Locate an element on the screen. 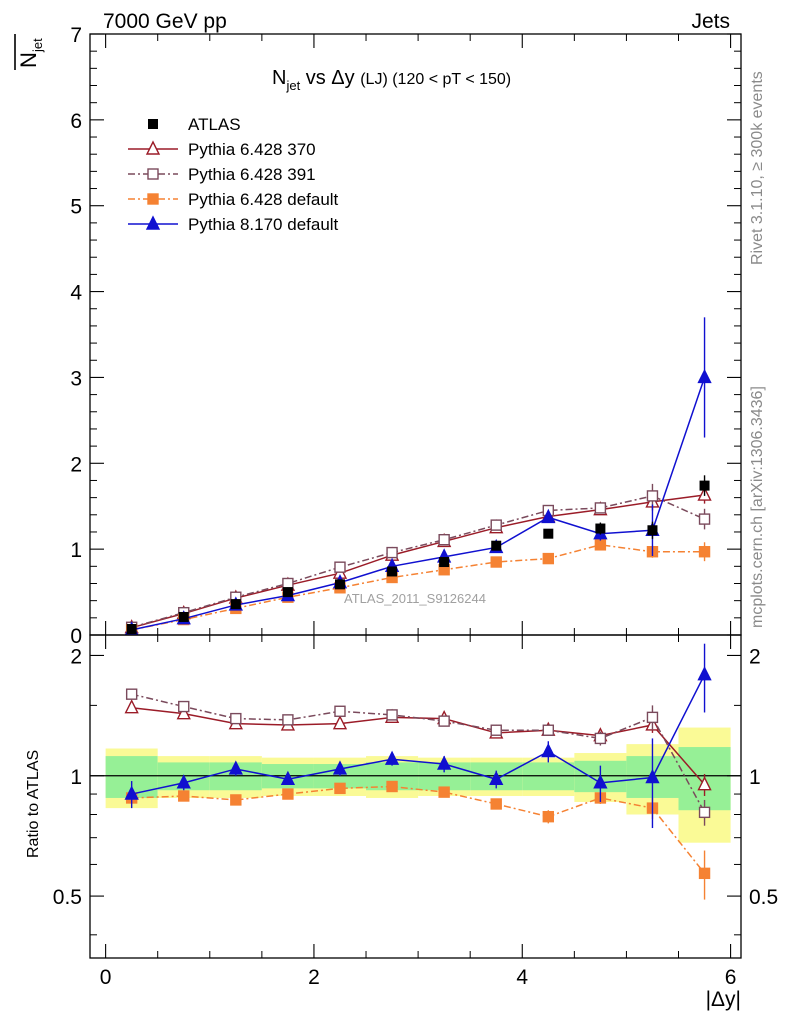 This screenshot has width=786, height=1024. title-part-d: (120 < pT < 150) is located at coordinates (449, 79).